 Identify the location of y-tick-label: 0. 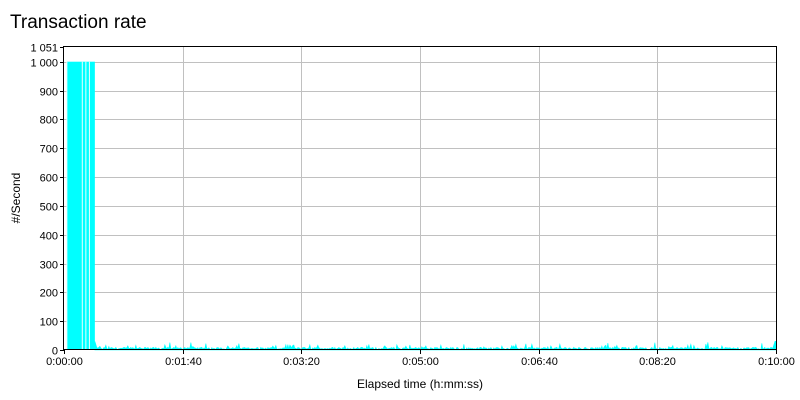
(55, 352).